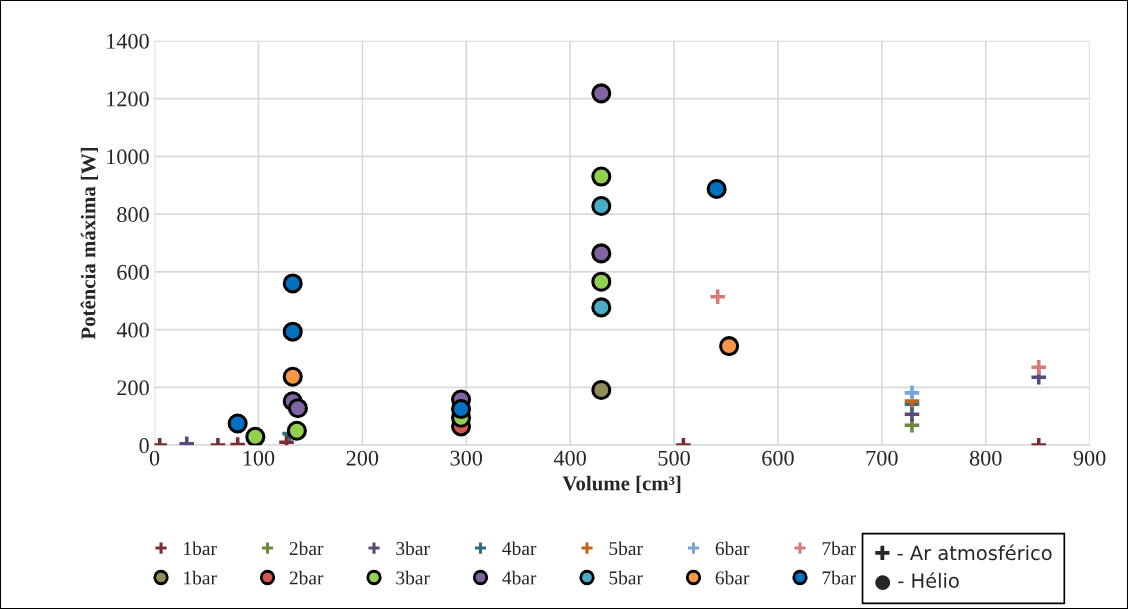  I want to click on x-tick-label: 400, so click(569, 458).